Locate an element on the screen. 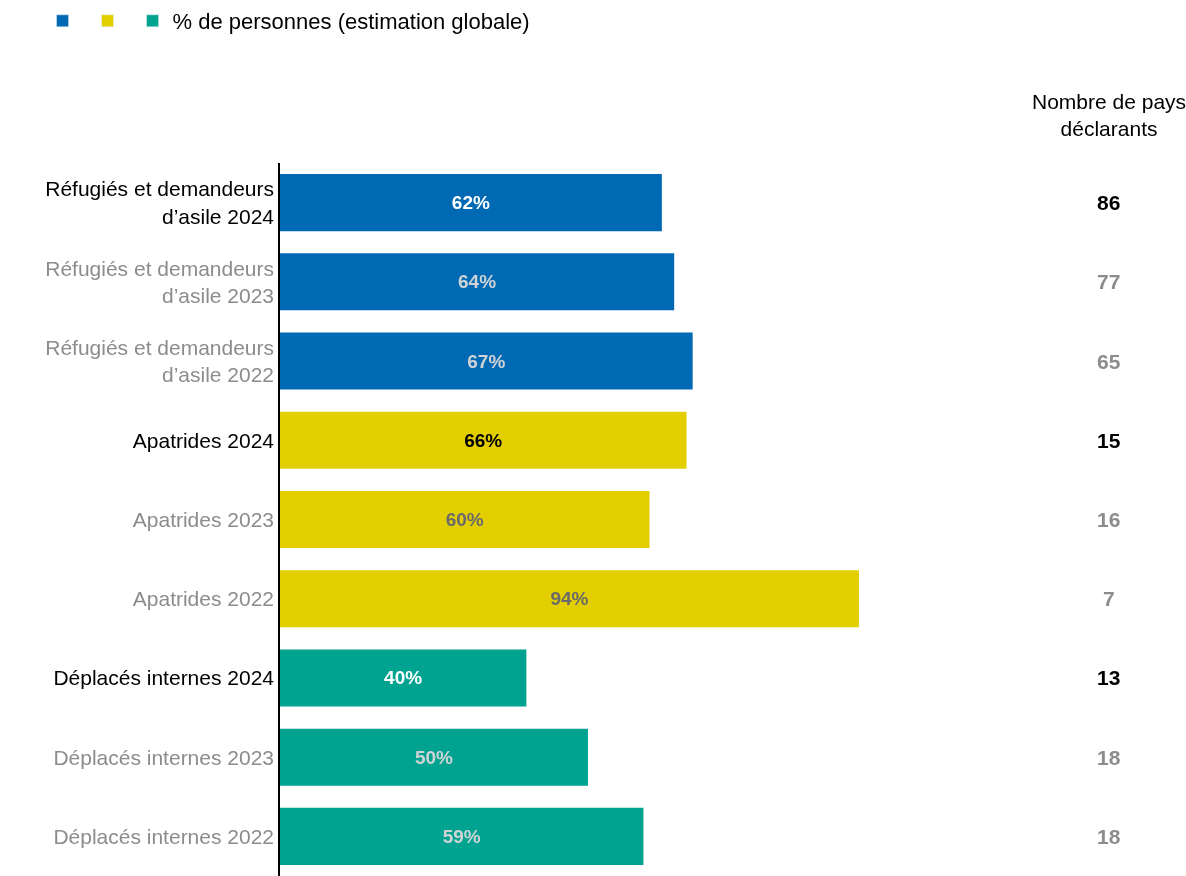 The image size is (1186, 876). y-tick-label: Apatrides 2023 is located at coordinates (203, 519).